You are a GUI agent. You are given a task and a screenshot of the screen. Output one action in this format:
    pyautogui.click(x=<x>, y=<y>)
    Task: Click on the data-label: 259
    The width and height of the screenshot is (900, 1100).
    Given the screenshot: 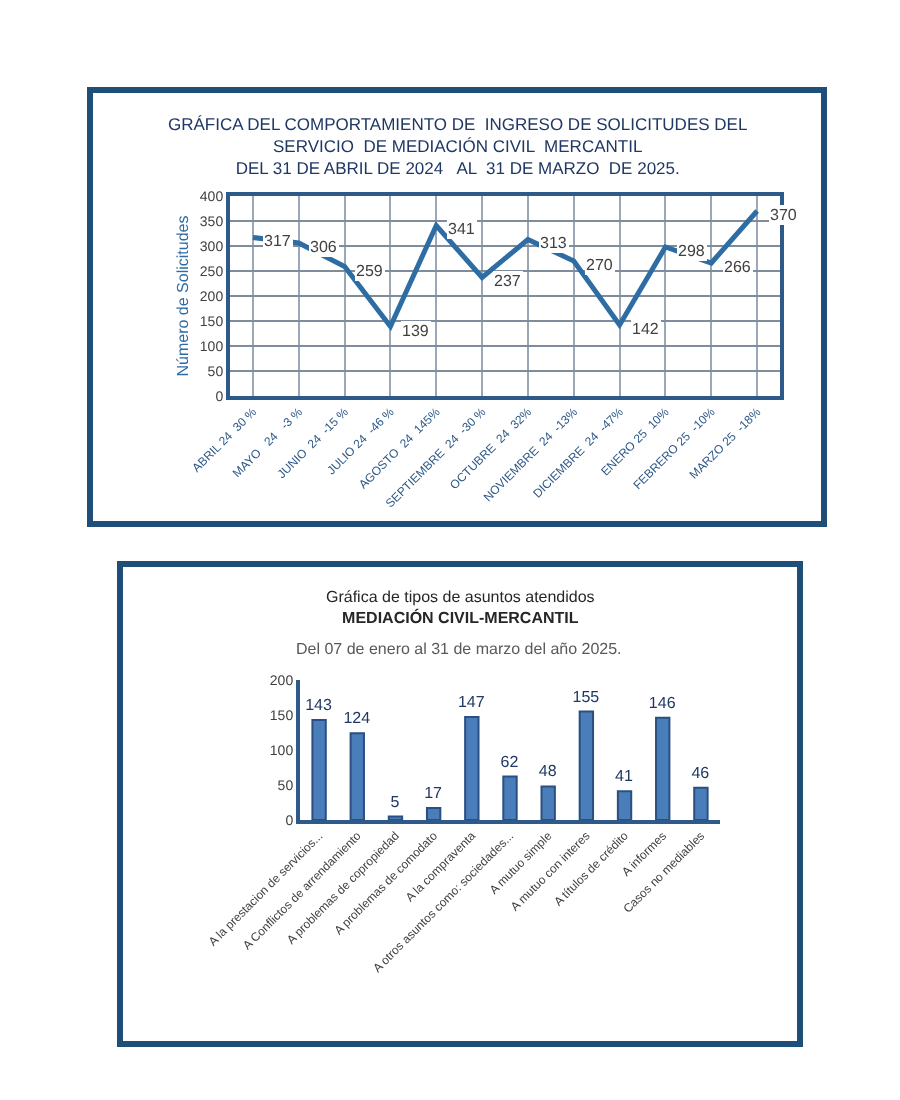 What is the action you would take?
    pyautogui.click(x=370, y=271)
    